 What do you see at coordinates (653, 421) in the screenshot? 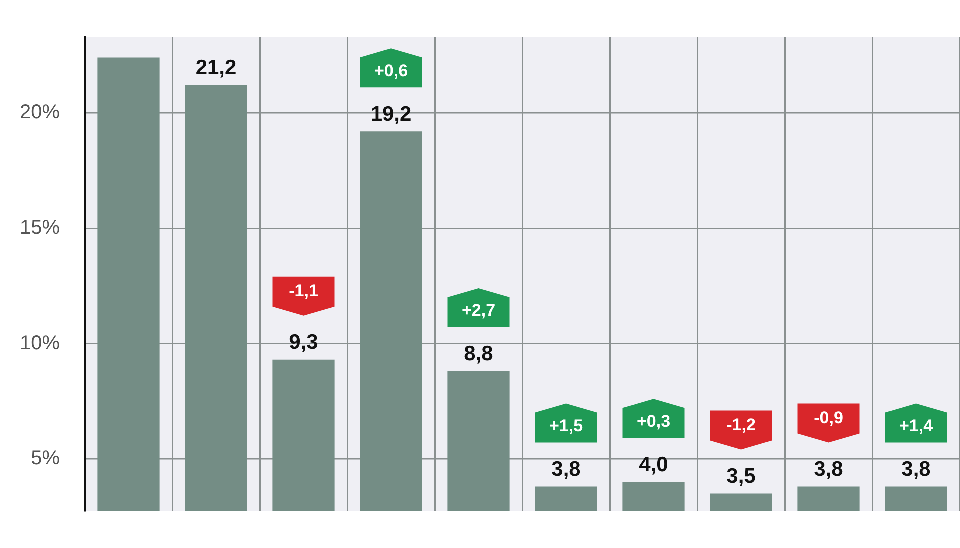
I see `annotation: +0,3` at bounding box center [653, 421].